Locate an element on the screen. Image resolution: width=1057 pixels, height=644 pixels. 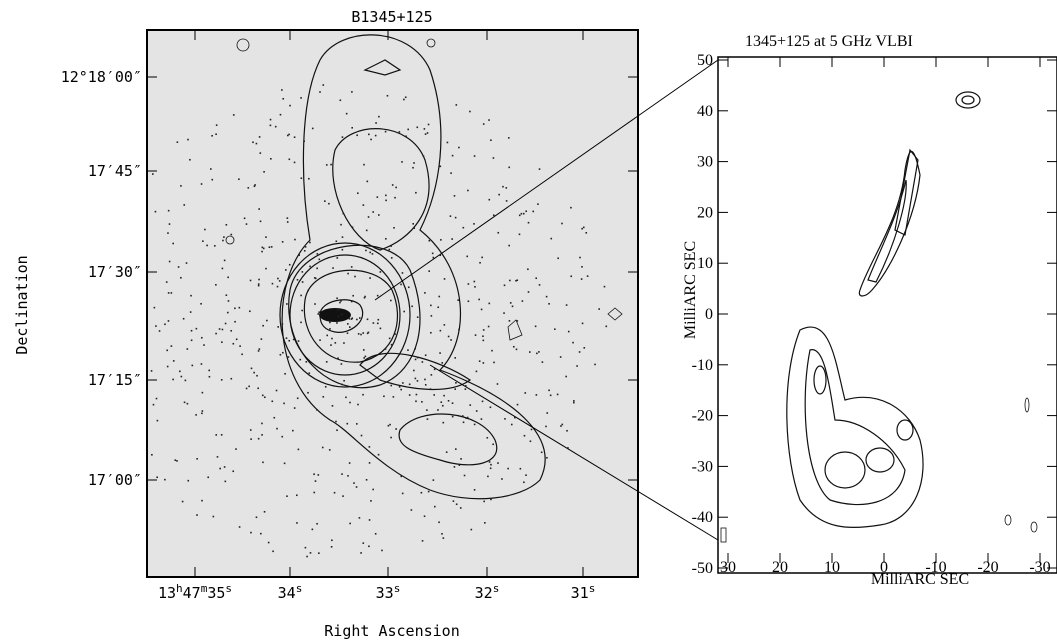
y-tick-label: 17′45″ is located at coordinates (115, 171).